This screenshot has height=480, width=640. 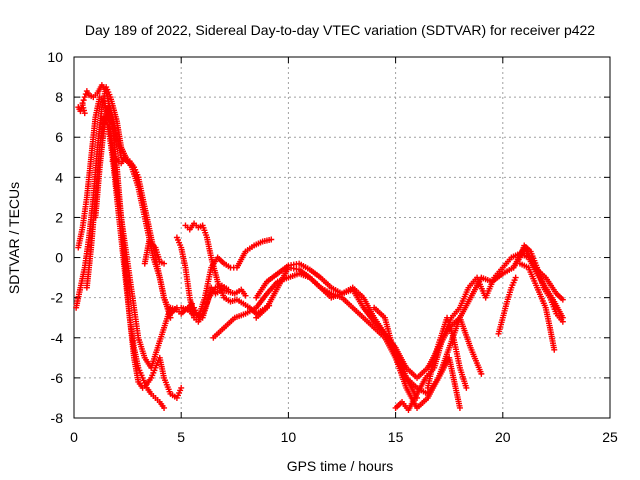 I want to click on y-tick-label: 8, so click(x=59, y=97).